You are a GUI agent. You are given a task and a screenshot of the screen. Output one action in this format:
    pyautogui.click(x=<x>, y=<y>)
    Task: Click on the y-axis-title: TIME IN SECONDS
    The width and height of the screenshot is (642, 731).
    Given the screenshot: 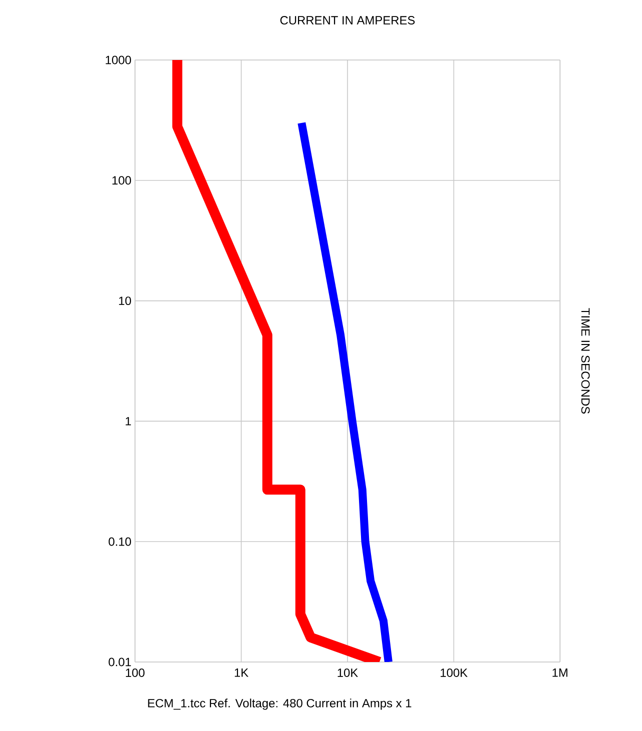 What is the action you would take?
    pyautogui.click(x=585, y=361)
    